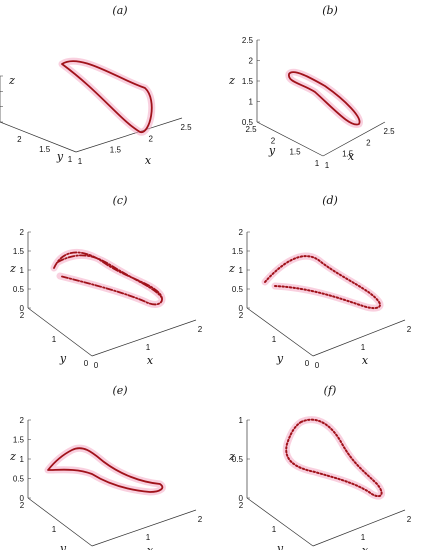 Image resolution: width=429 pixels, height=550 pixels. Describe the element at coordinates (119, 10) in the screenshot. I see `panel-label: (a)` at that location.